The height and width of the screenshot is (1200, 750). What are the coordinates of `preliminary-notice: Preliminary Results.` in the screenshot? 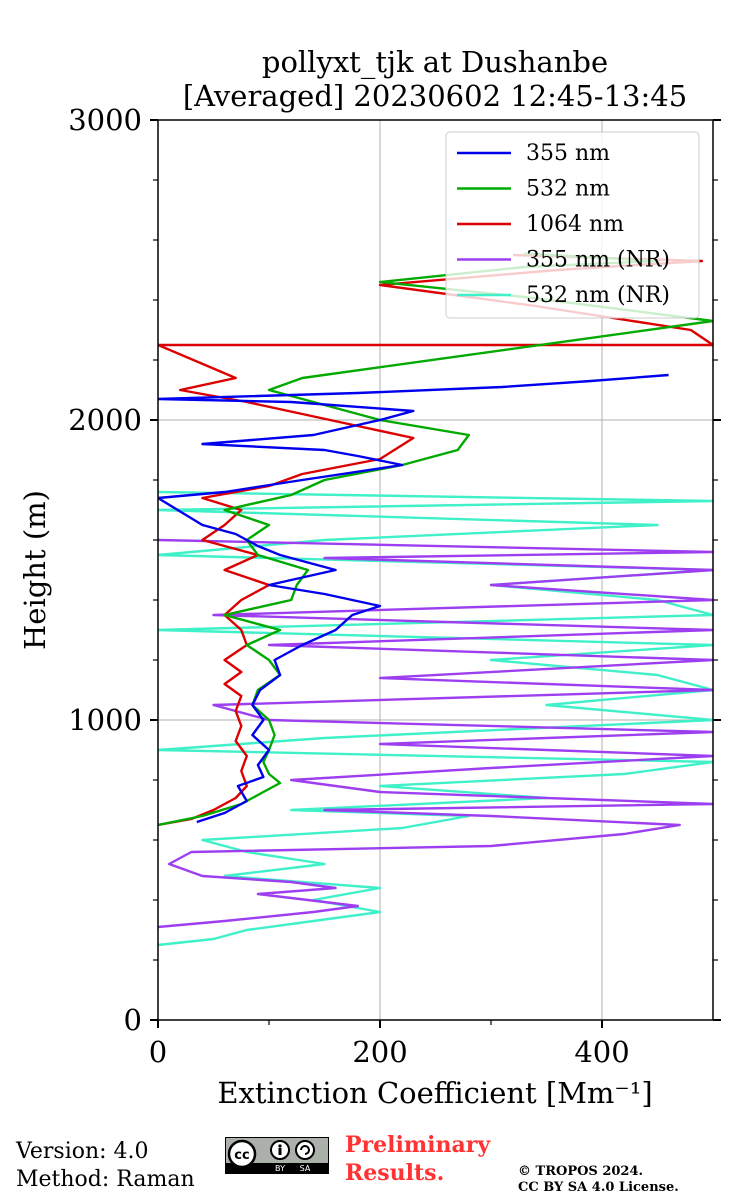 It's located at (417, 1159).